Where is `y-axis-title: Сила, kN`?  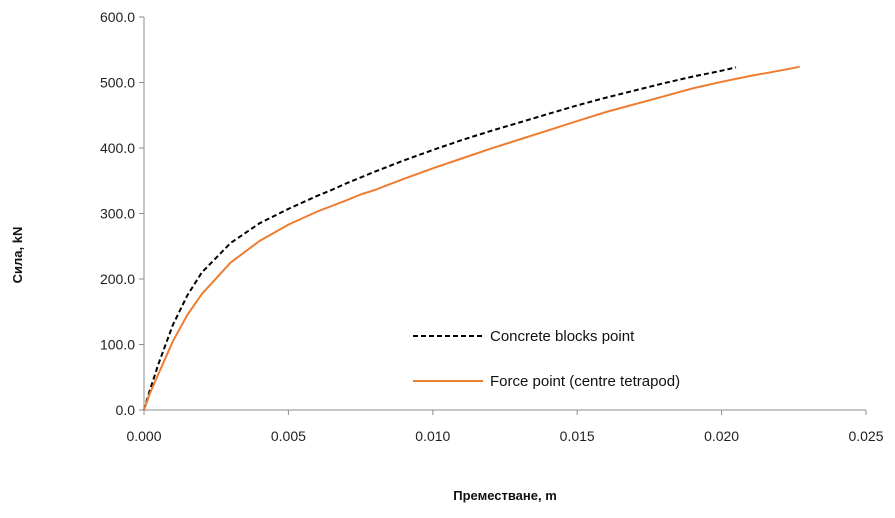 y-axis-title: Сила, kN is located at coordinates (17, 255).